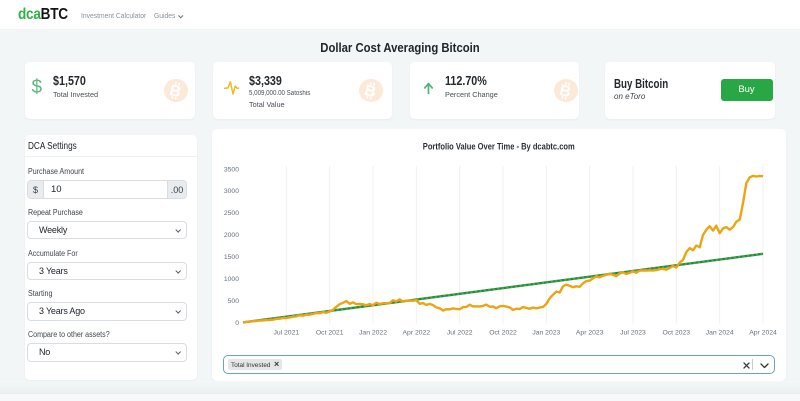 The width and height of the screenshot is (800, 401). What do you see at coordinates (237, 323) in the screenshot?
I see `svg-text: 0` at bounding box center [237, 323].